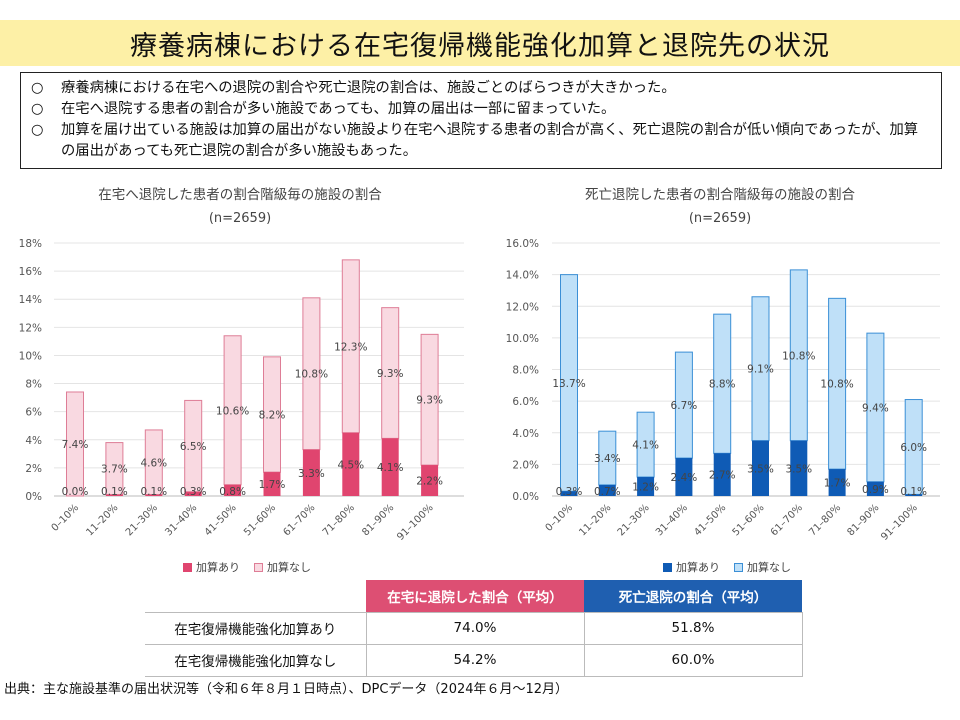 The width and height of the screenshot is (960, 720). Describe the element at coordinates (525, 465) in the screenshot. I see `y-tick-label: 2.0%` at that location.